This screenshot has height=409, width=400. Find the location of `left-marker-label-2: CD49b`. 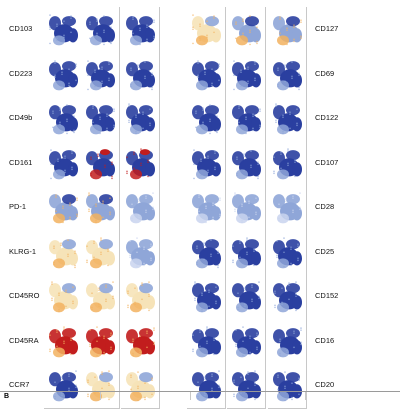

left-marker-label-2: CD49b is located at coordinates (21, 118).